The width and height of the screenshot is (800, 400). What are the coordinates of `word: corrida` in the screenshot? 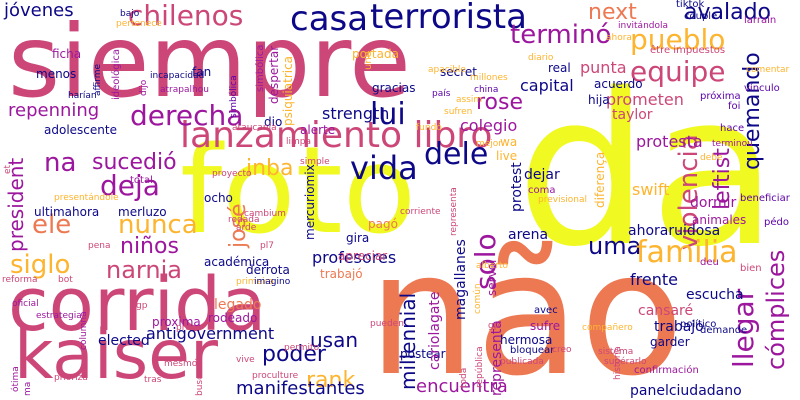 It's located at (137, 305).